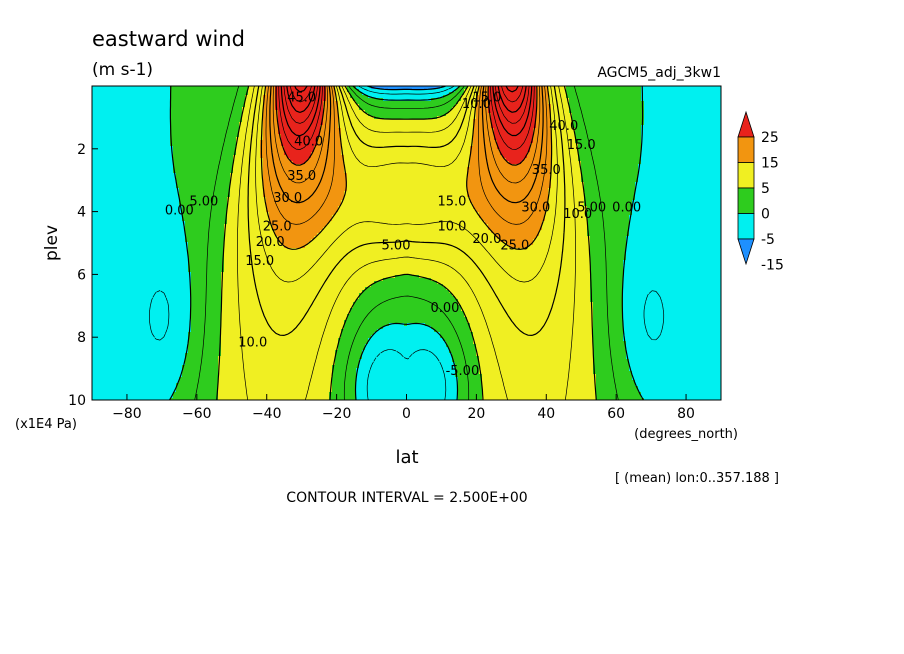  What do you see at coordinates (659, 73) in the screenshot?
I see `run-id-label: AGCM5_adj_3kw1` at bounding box center [659, 73].